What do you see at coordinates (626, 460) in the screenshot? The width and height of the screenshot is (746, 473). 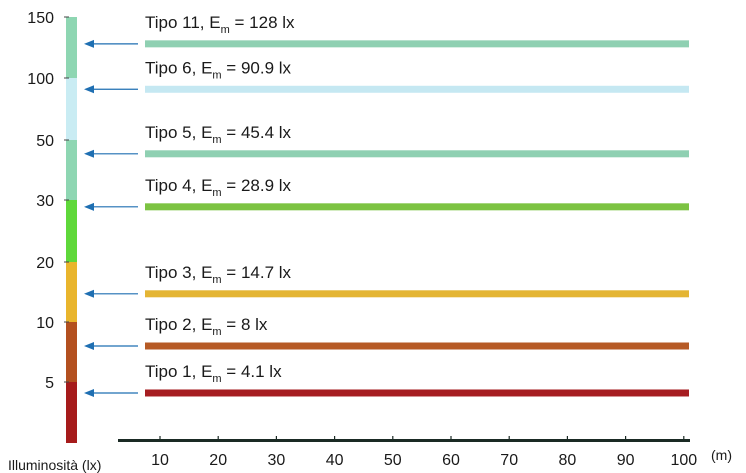 I see `x-tick-label: 90` at bounding box center [626, 460].